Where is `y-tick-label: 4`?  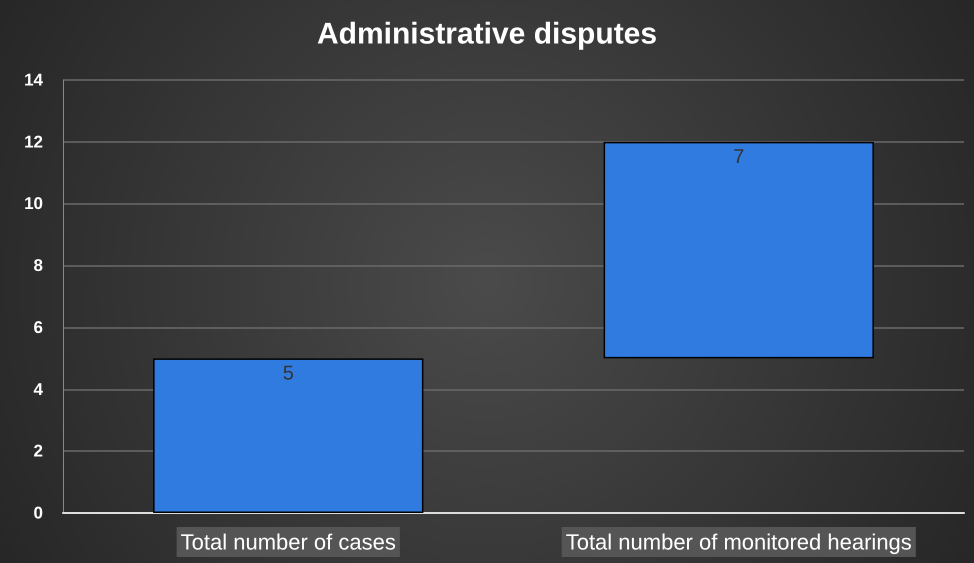 y-tick-label: 4 is located at coordinates (39, 389).